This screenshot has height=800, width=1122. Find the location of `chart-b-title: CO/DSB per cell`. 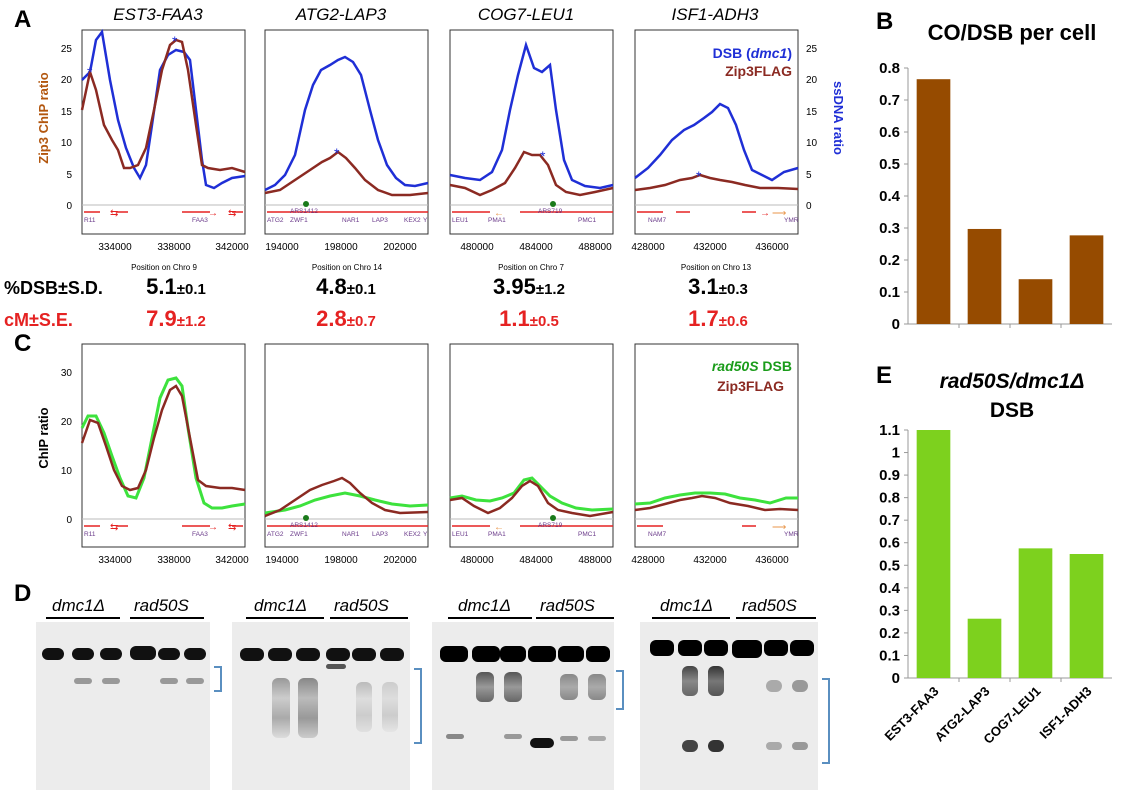

chart-b-title: CO/DSB per cell is located at coordinates (1012, 32).